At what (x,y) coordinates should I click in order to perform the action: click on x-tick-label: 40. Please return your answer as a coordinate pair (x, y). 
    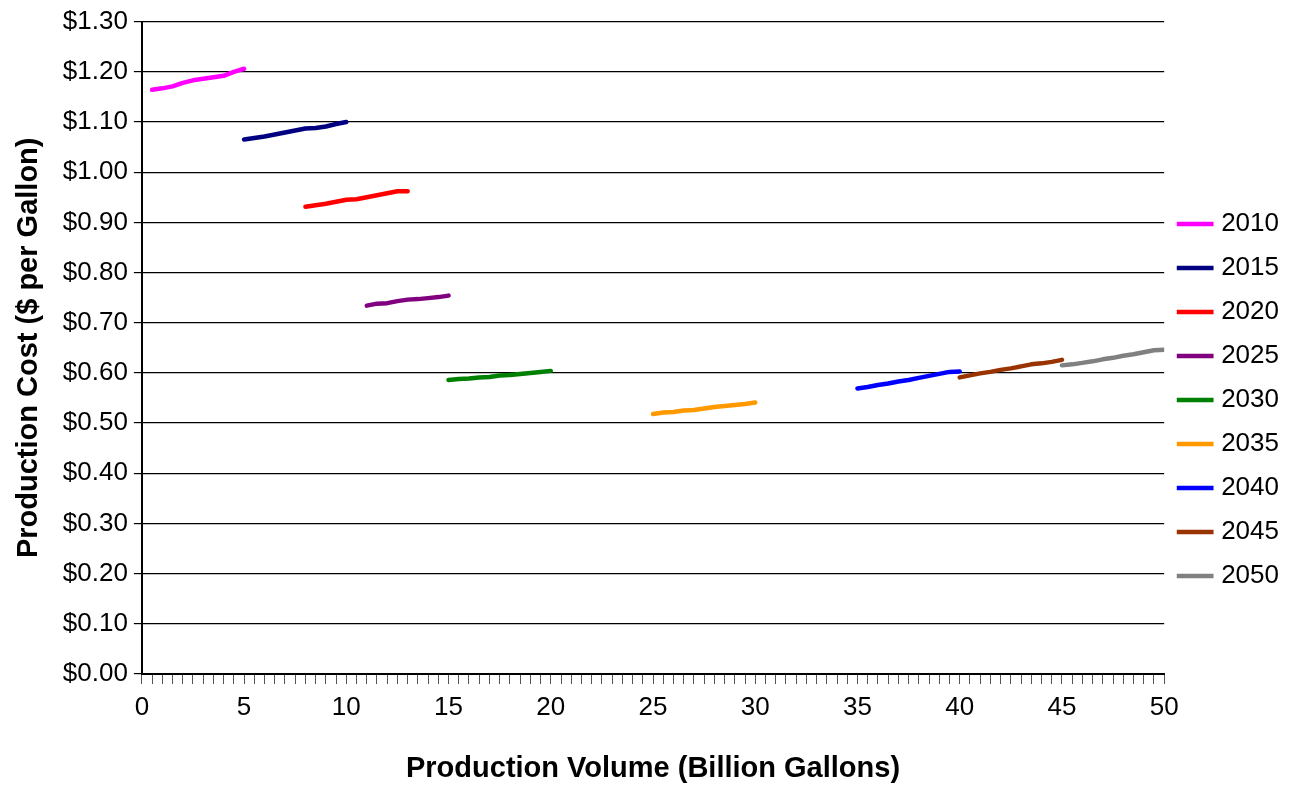
    Looking at the image, I should click on (960, 705).